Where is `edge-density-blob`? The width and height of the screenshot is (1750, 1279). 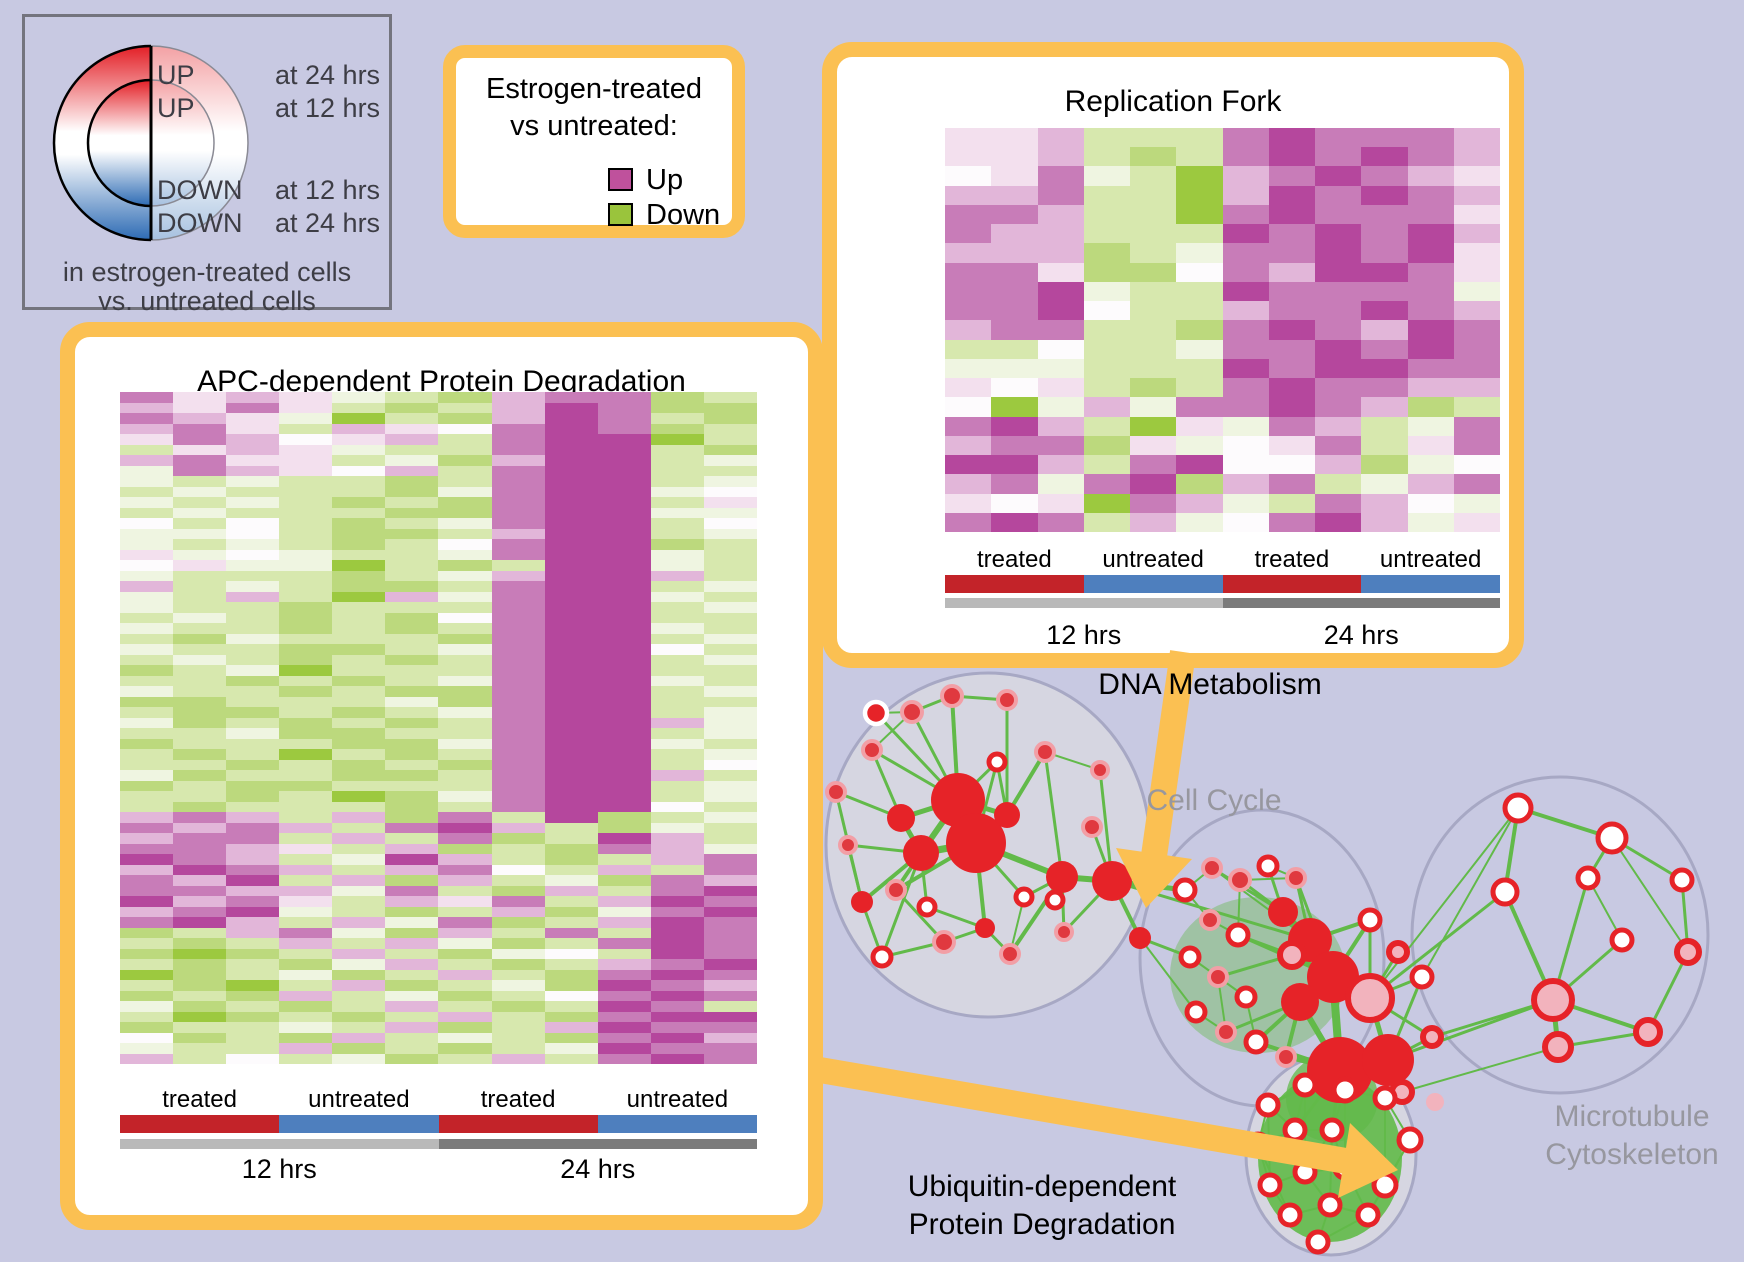
edge-density-blob is located at coordinates (1258, 975).